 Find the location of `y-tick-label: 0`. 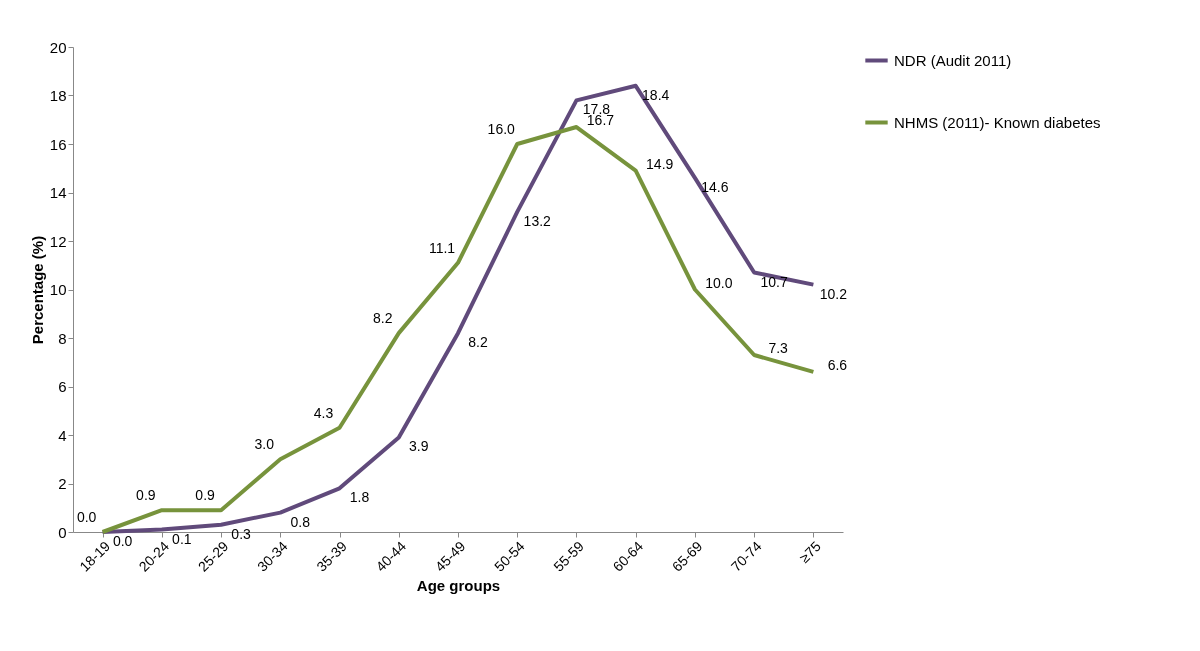

y-tick-label: 0 is located at coordinates (62, 532).